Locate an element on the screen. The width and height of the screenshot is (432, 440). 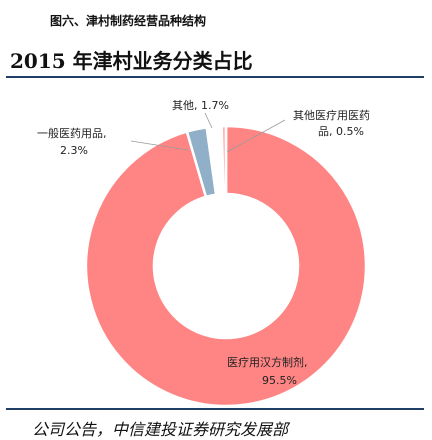
leader-line-other-med is located at coordinates (256, 136).